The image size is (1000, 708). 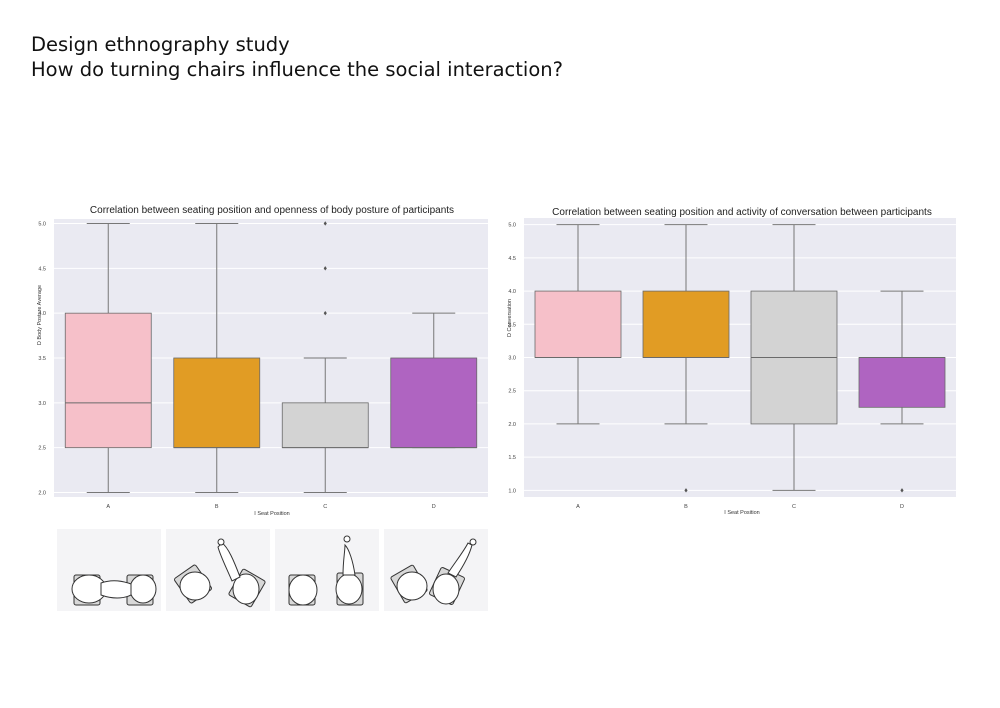 What do you see at coordinates (436, 570) in the screenshot?
I see `seating-turned-icon` at bounding box center [436, 570].